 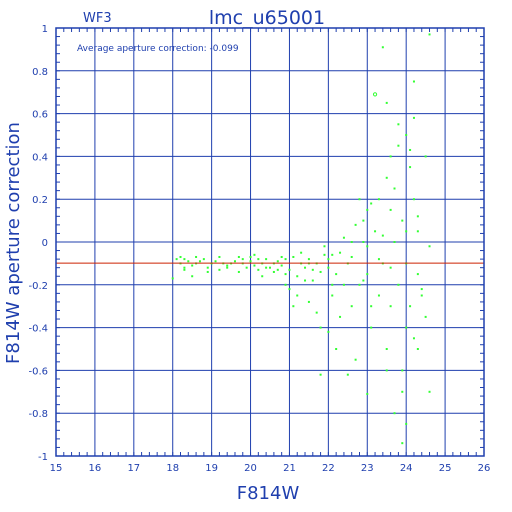 What do you see at coordinates (13, 243) in the screenshot?
I see `y-axis-label: F814W aperture correction` at bounding box center [13, 243].